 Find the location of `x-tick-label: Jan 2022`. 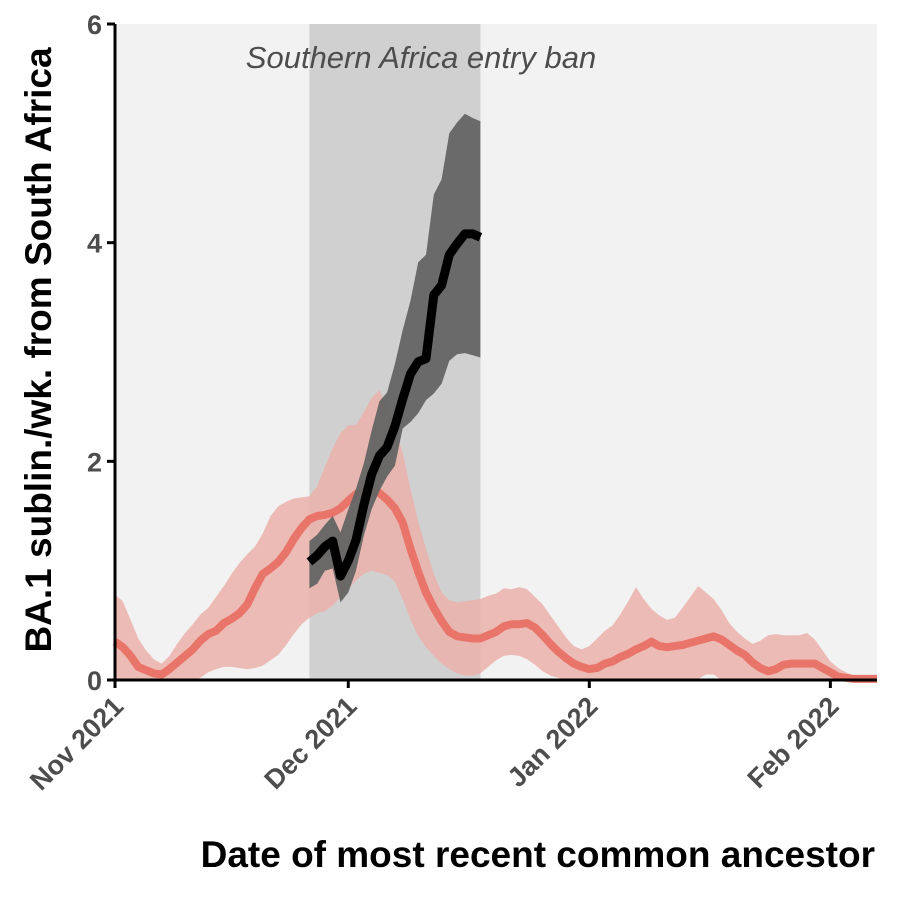

x-tick-label: Jan 2022 is located at coordinates (553, 742).